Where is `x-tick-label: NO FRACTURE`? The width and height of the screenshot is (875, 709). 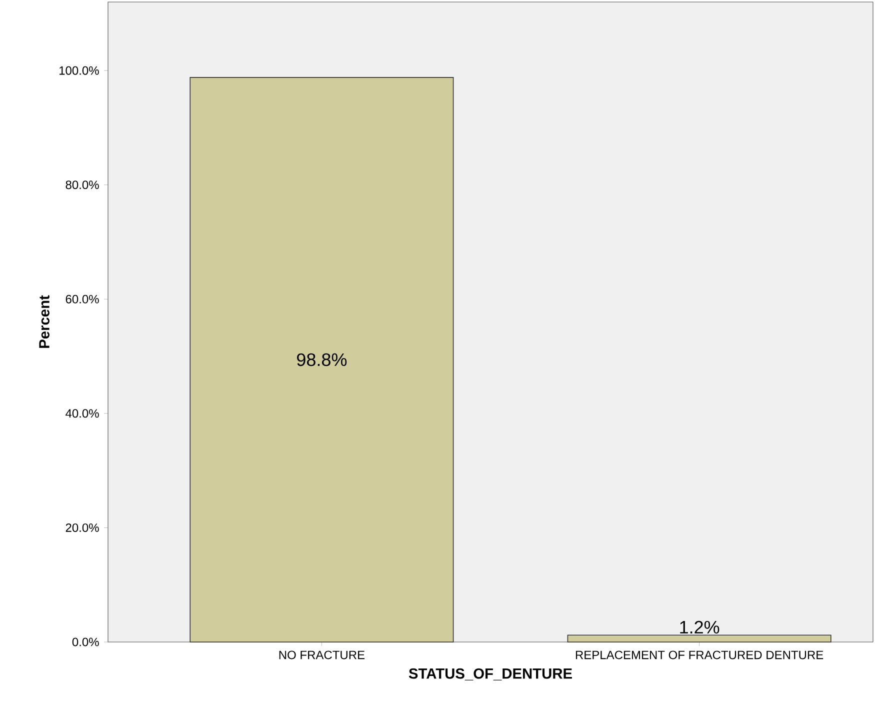 x-tick-label: NO FRACTURE is located at coordinates (322, 655).